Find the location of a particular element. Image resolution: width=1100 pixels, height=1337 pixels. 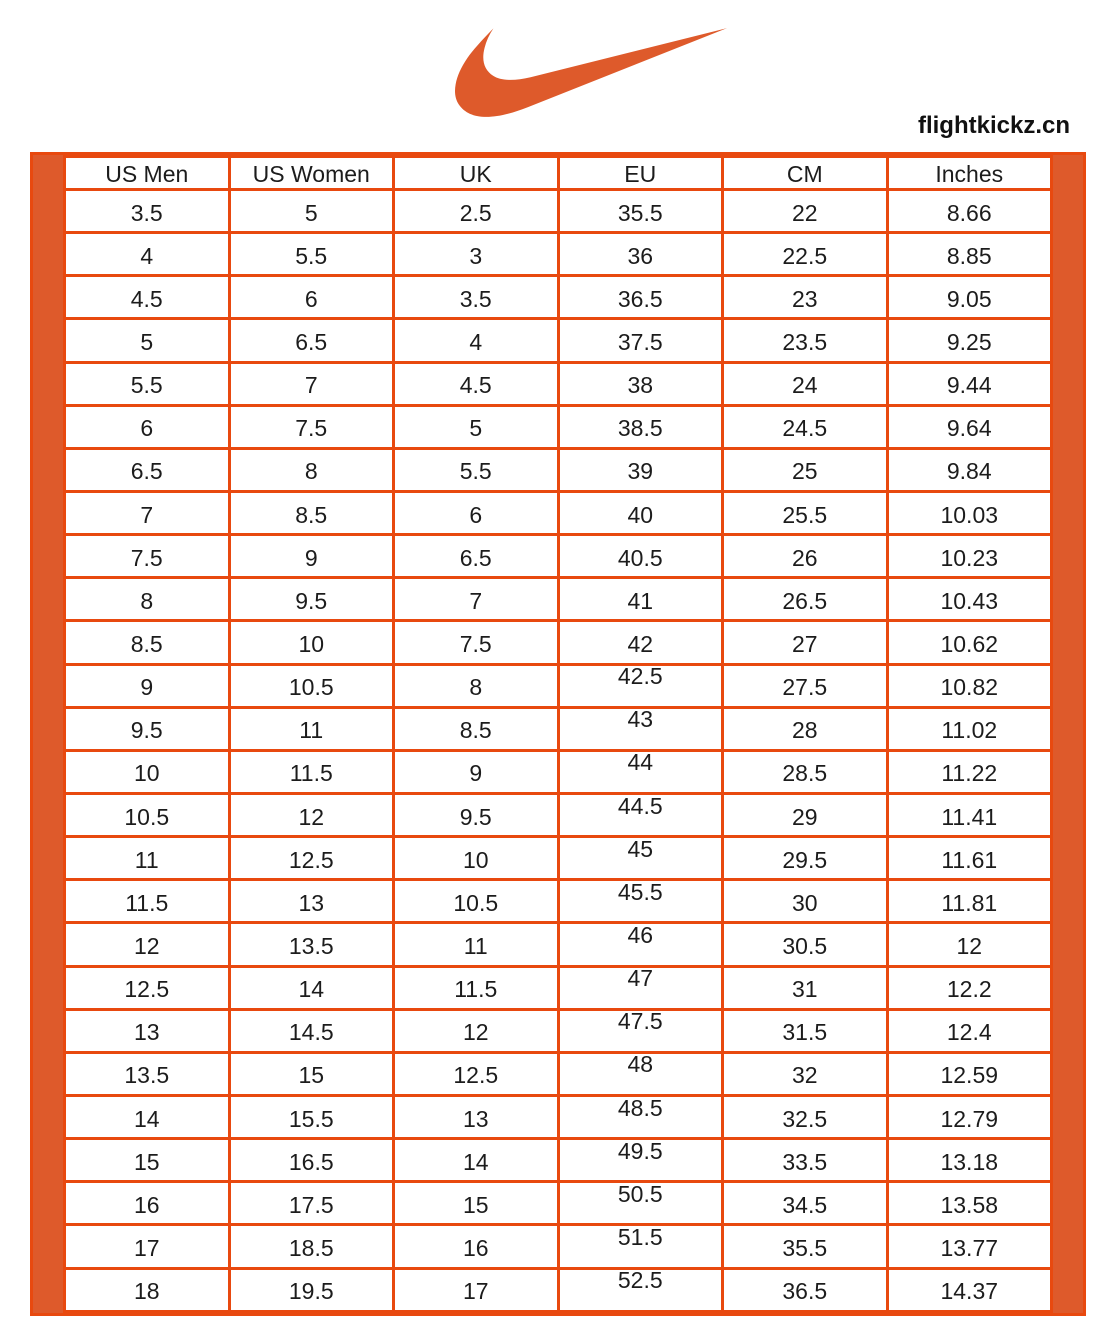

size-cell: 9.5 is located at coordinates (476, 815).